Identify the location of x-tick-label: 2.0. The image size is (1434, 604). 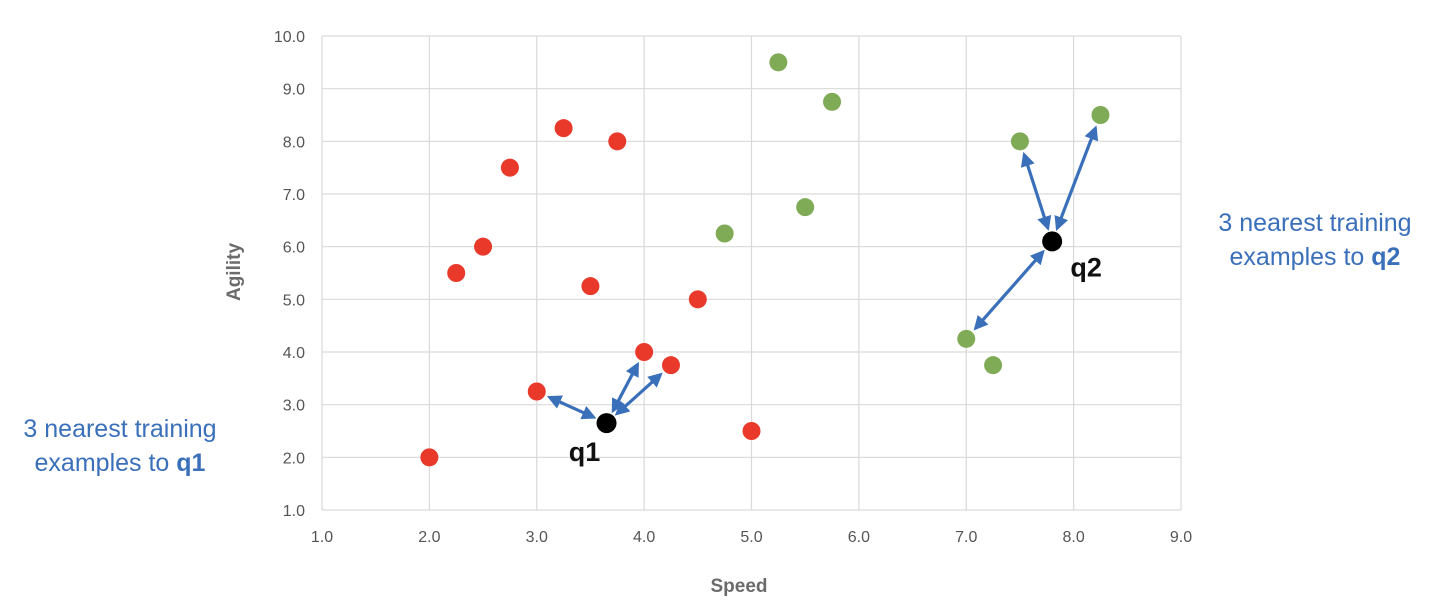
(429, 537).